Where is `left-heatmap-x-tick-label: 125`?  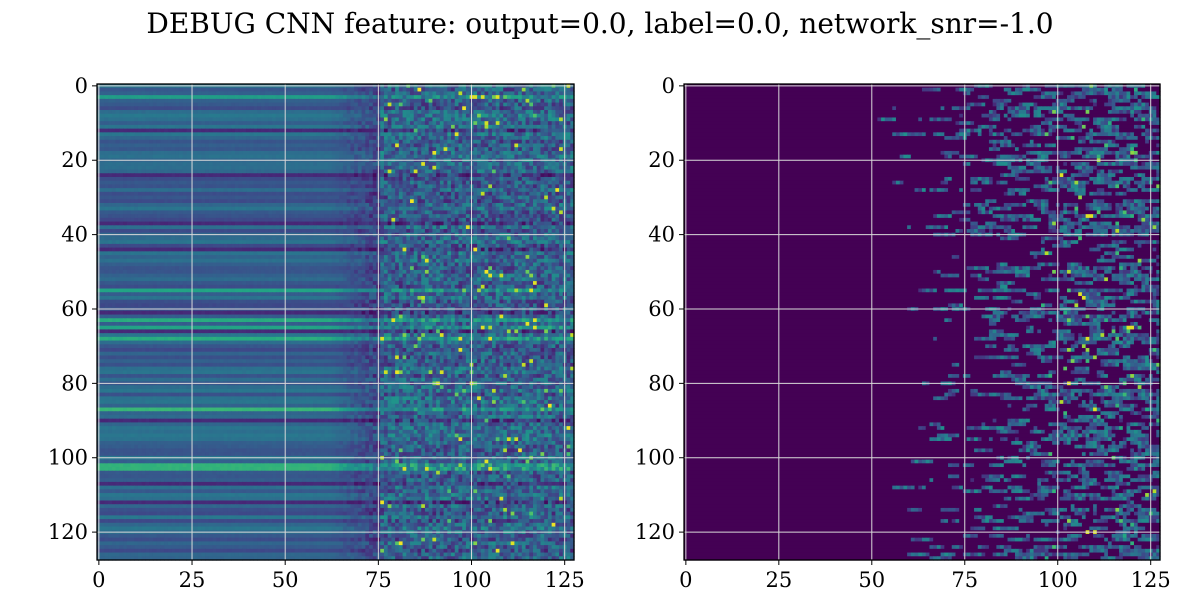
left-heatmap-x-tick-label: 125 is located at coordinates (565, 580).